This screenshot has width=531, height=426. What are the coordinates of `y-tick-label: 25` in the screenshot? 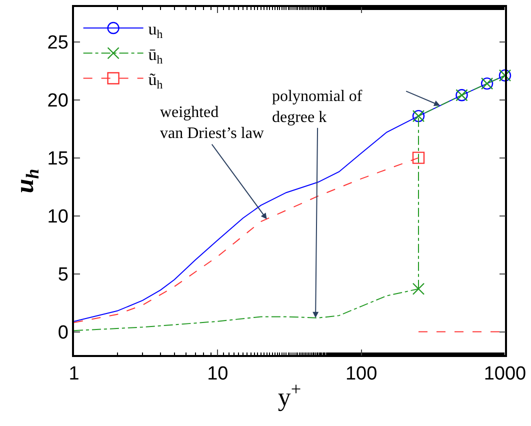 It's located at (57, 43).